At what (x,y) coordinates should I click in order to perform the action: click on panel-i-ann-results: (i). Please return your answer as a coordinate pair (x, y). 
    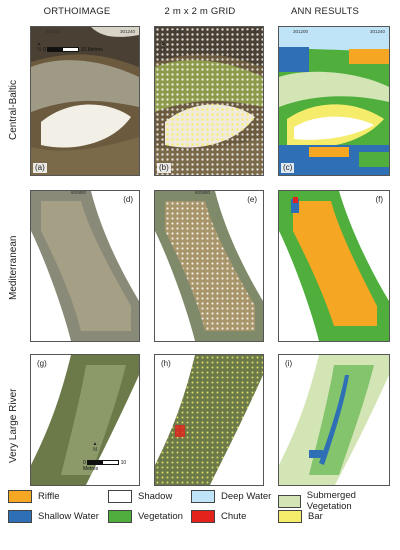
    Looking at the image, I should click on (334, 420).